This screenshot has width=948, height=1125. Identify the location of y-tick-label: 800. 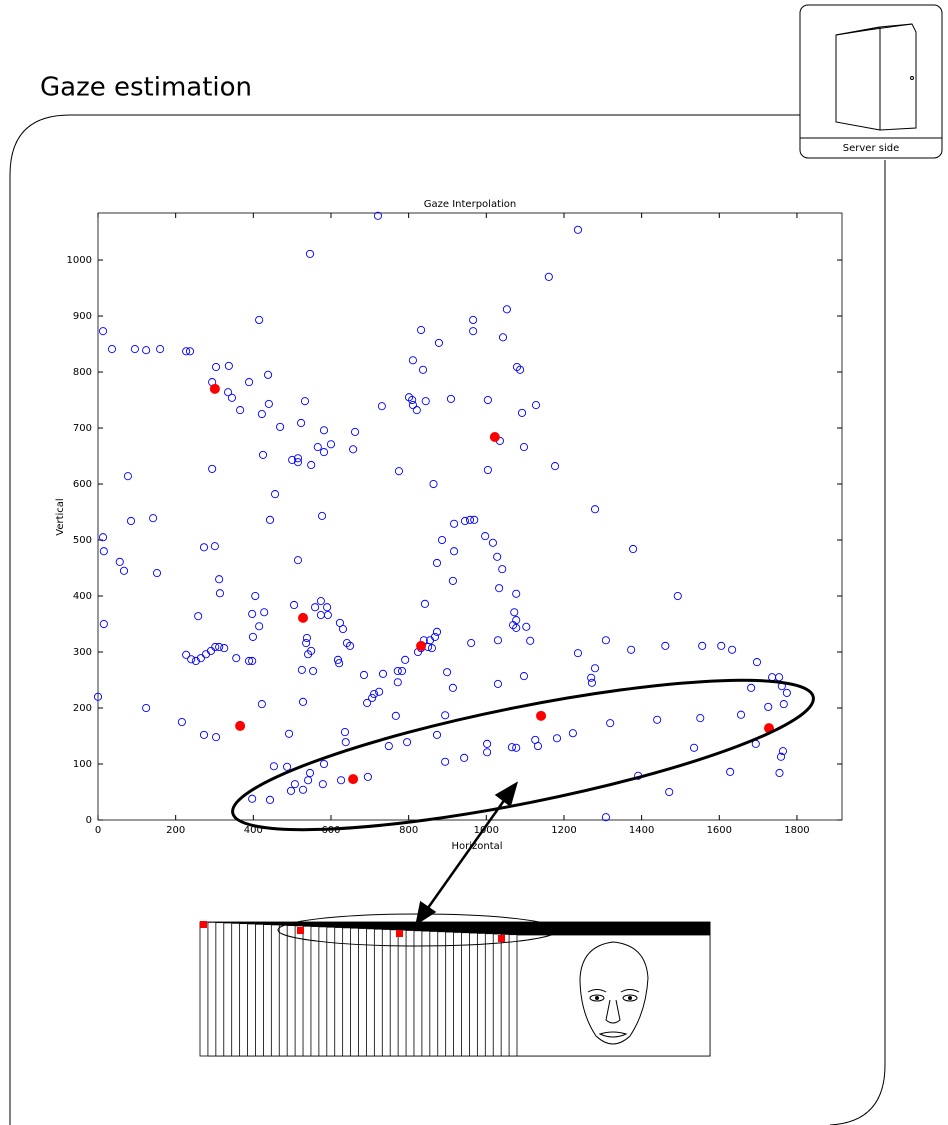
(82, 372).